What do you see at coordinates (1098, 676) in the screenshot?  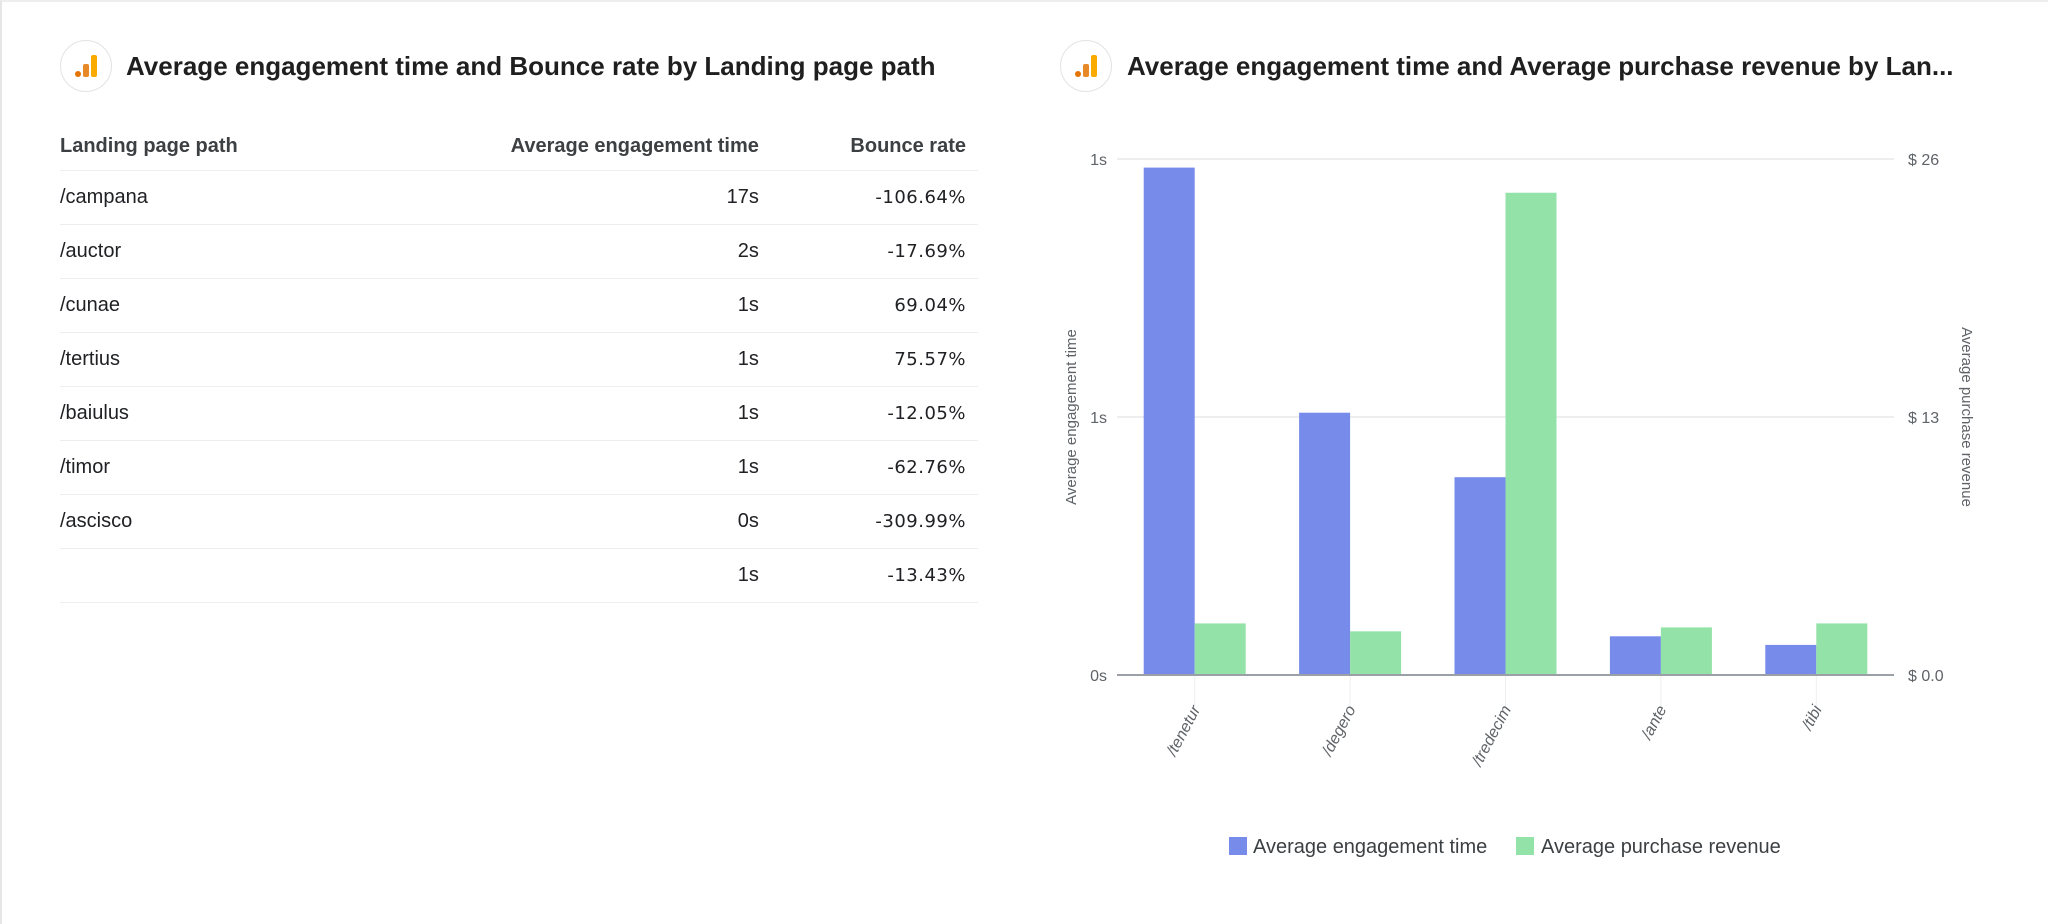 I see `y-tick-label: 0s` at bounding box center [1098, 676].